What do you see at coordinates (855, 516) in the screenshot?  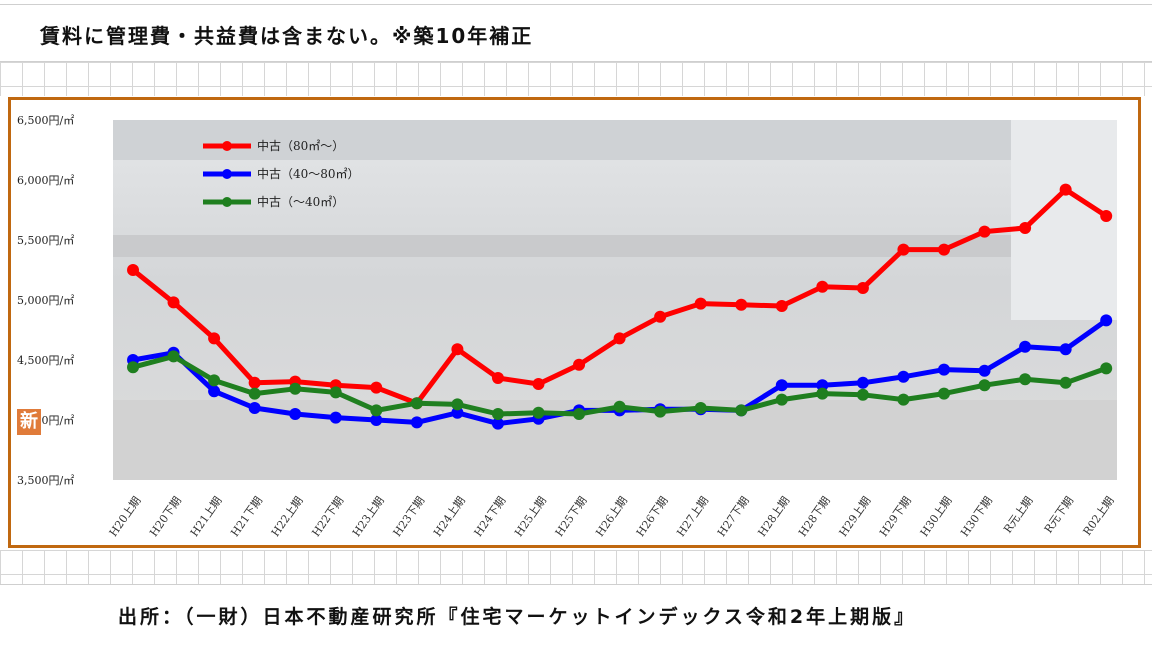 I see `x-tick-label: H29上期` at bounding box center [855, 516].